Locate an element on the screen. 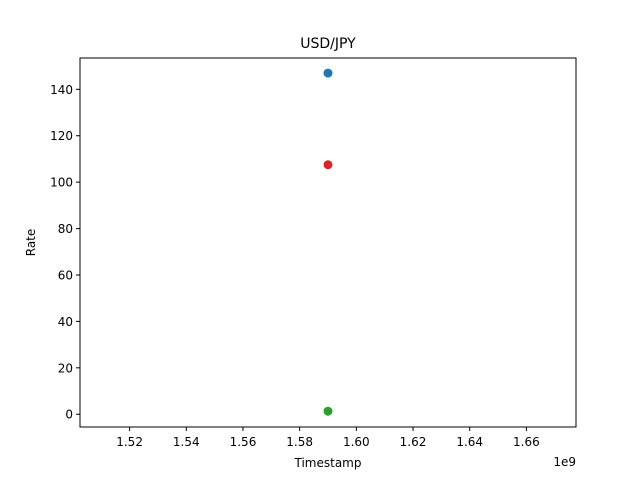  x-tick-label: 1.56 is located at coordinates (243, 442).